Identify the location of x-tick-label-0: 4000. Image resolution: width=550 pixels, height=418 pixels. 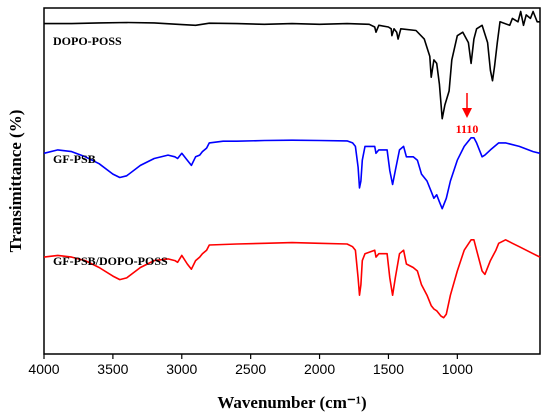
(43, 369).